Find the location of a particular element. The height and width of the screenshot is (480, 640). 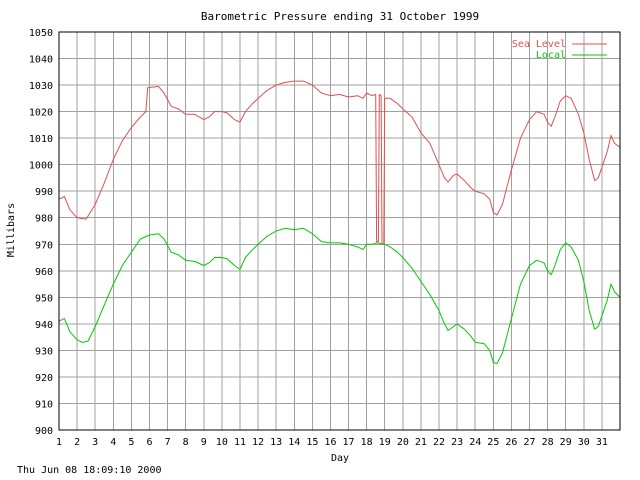

y-tick-label: 1040 is located at coordinates (41, 60).